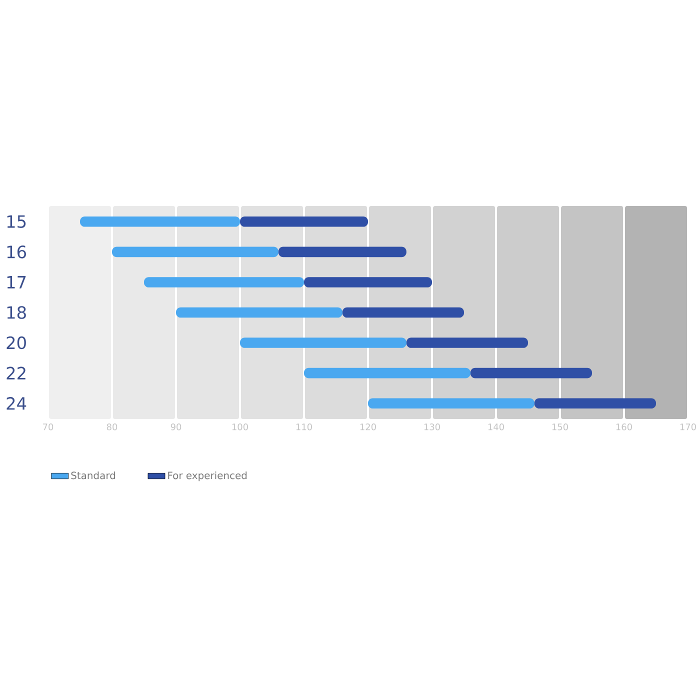 This screenshot has width=700, height=700. What do you see at coordinates (688, 427) in the screenshot?
I see `x-tick-label: 170` at bounding box center [688, 427].